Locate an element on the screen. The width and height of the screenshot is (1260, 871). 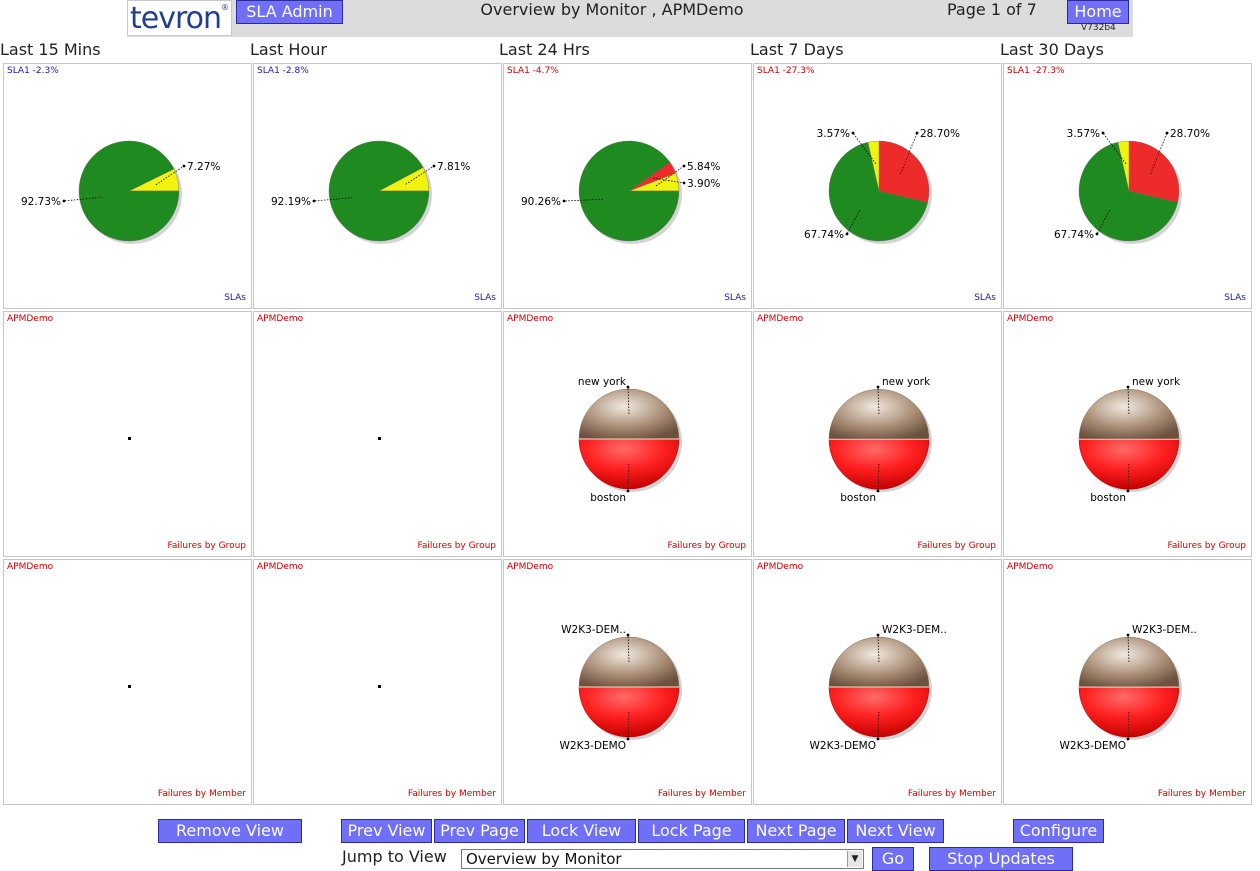
column-header-24-hrs: Last 24 Hrs is located at coordinates (544, 49).